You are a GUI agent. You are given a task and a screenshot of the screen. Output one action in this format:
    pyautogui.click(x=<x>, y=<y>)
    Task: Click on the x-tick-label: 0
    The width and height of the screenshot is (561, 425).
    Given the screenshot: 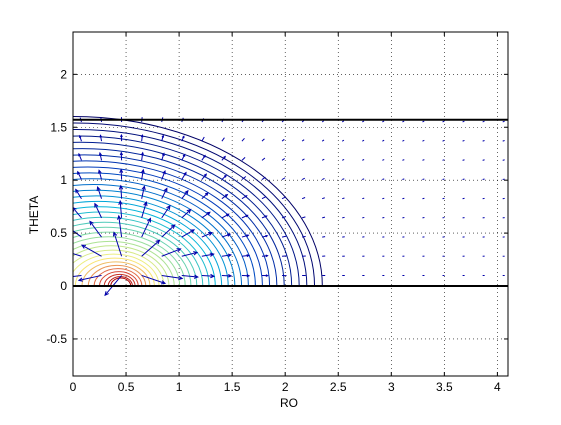 What is the action you would take?
    pyautogui.click(x=73, y=387)
    